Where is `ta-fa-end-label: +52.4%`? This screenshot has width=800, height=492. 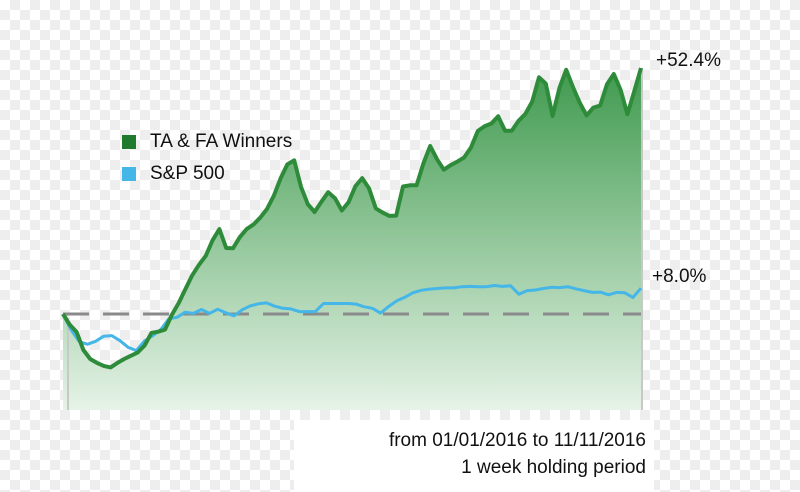
ta-fa-end-label: +52.4% is located at coordinates (688, 60).